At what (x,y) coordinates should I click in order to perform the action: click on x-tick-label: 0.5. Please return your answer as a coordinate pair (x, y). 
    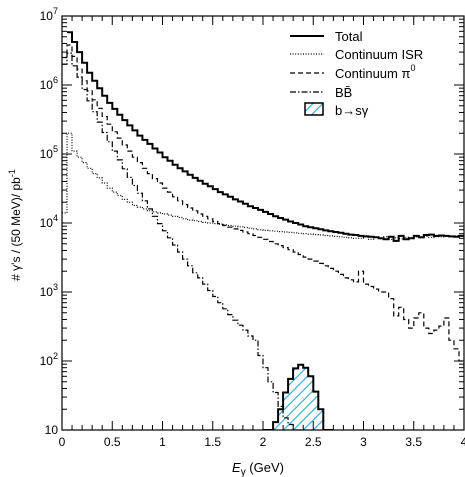
    Looking at the image, I should click on (112, 442).